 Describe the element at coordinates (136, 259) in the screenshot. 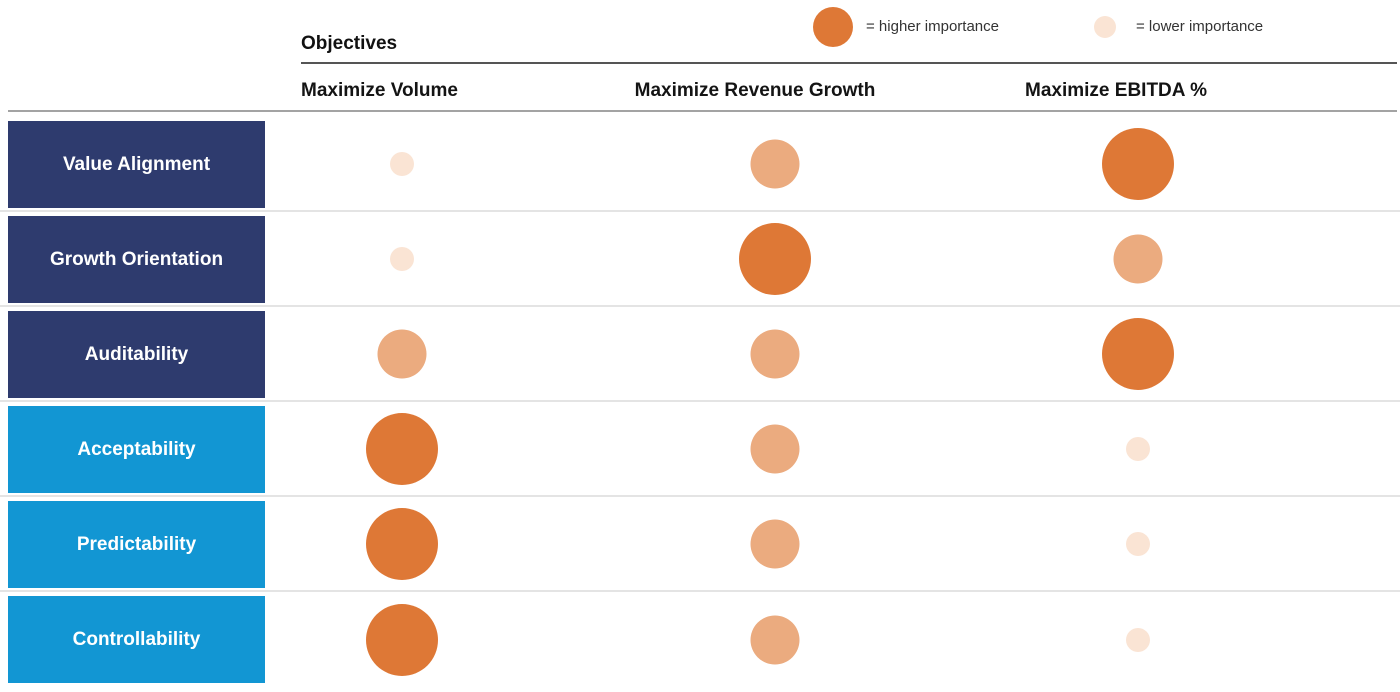

I see `row-label: Growth Orientation` at that location.